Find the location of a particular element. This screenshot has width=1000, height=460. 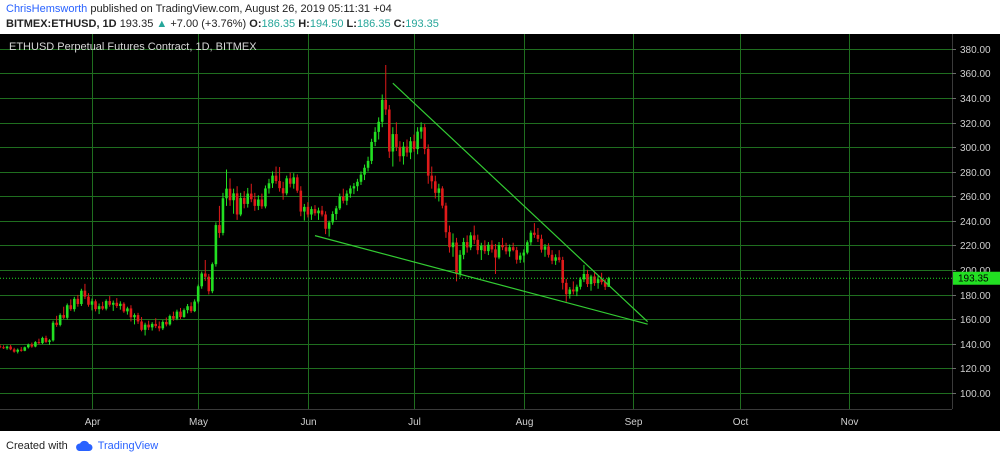

trendline is located at coordinates (481, 280).